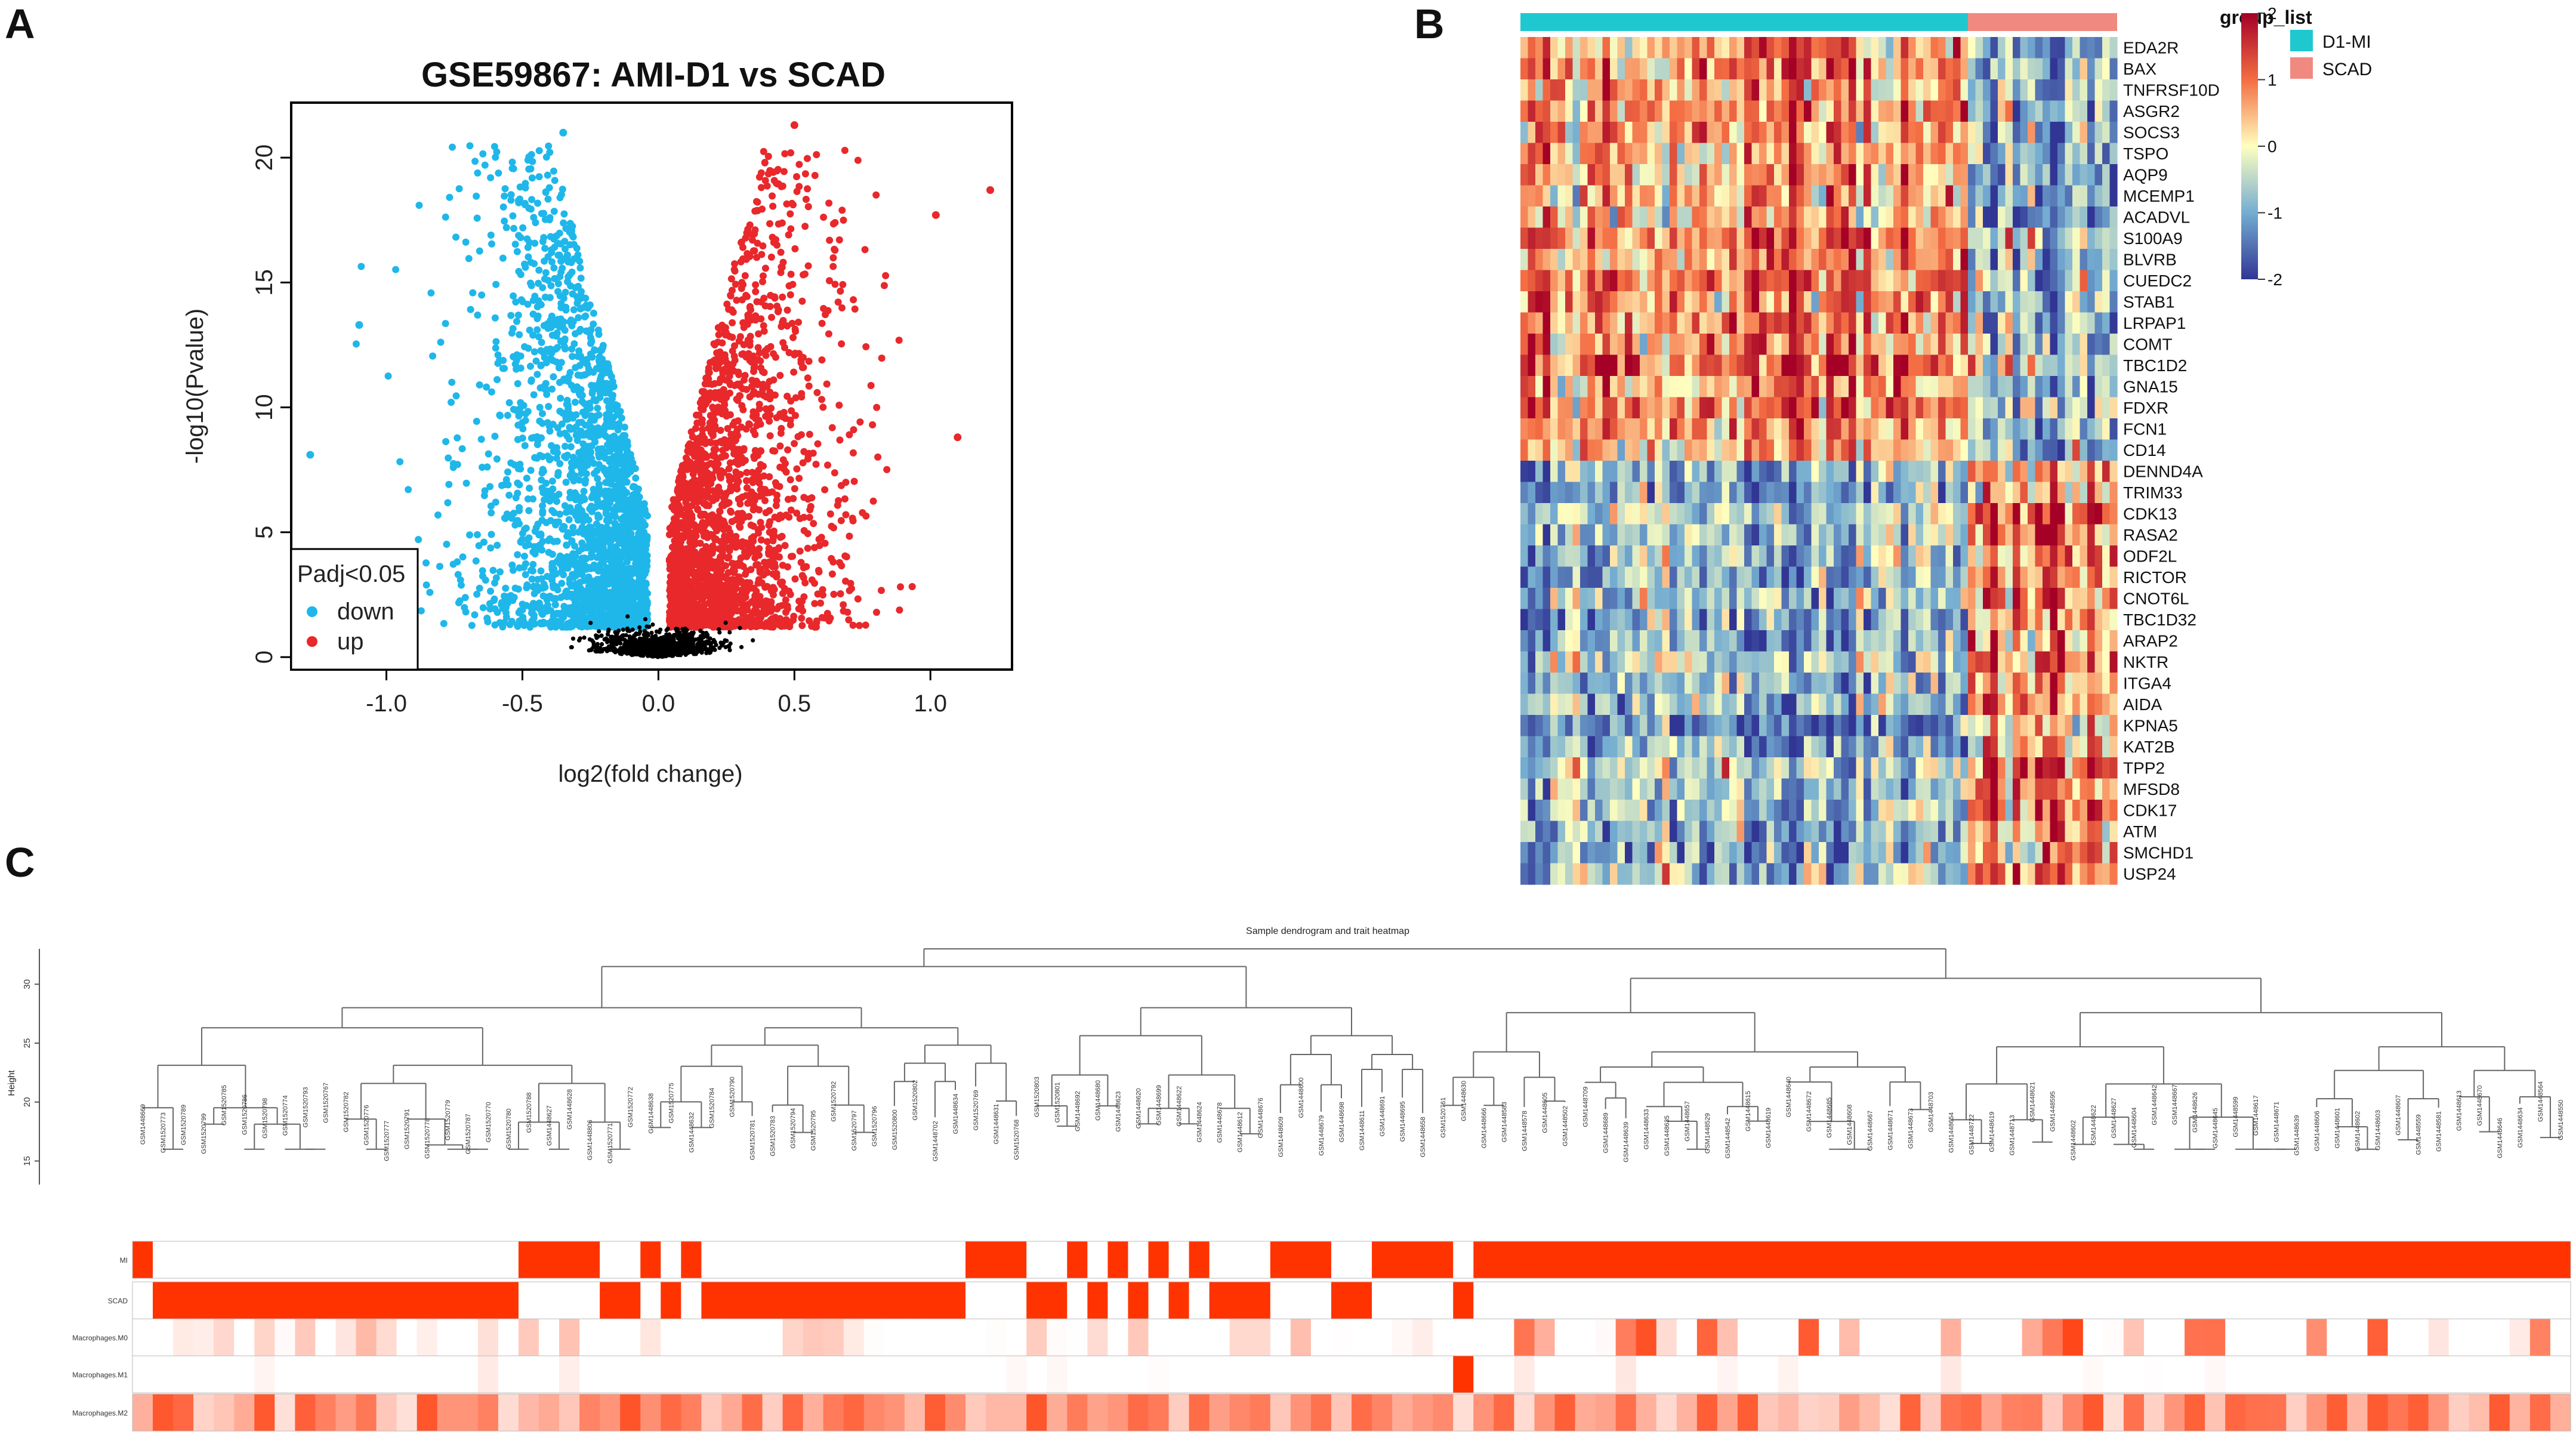 This screenshot has height=1440, width=2576. I want to click on point-ns, so click(729, 647).